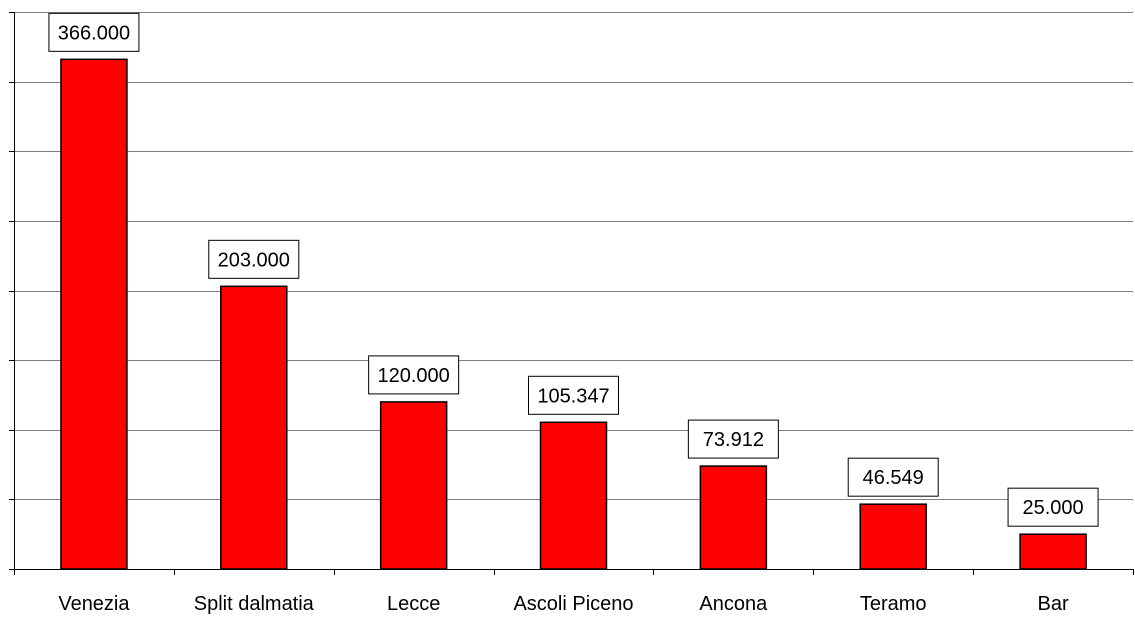 The height and width of the screenshot is (621, 1135). What do you see at coordinates (1053, 604) in the screenshot?
I see `x-tick-label: Bar` at bounding box center [1053, 604].